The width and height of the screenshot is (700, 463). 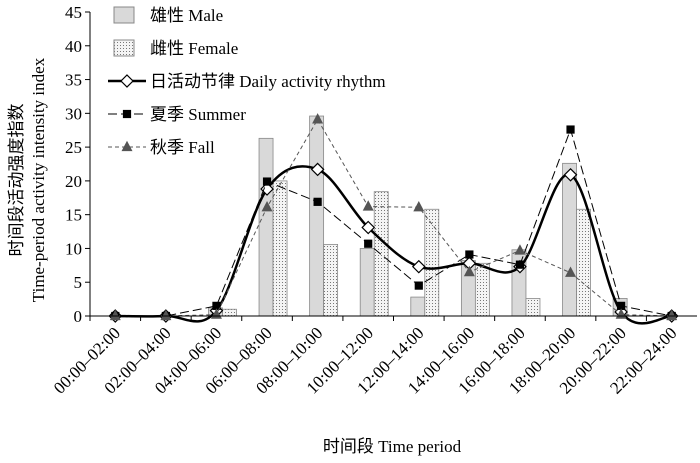 I want to click on legend-label: 雄性 Male, so click(x=186, y=15).